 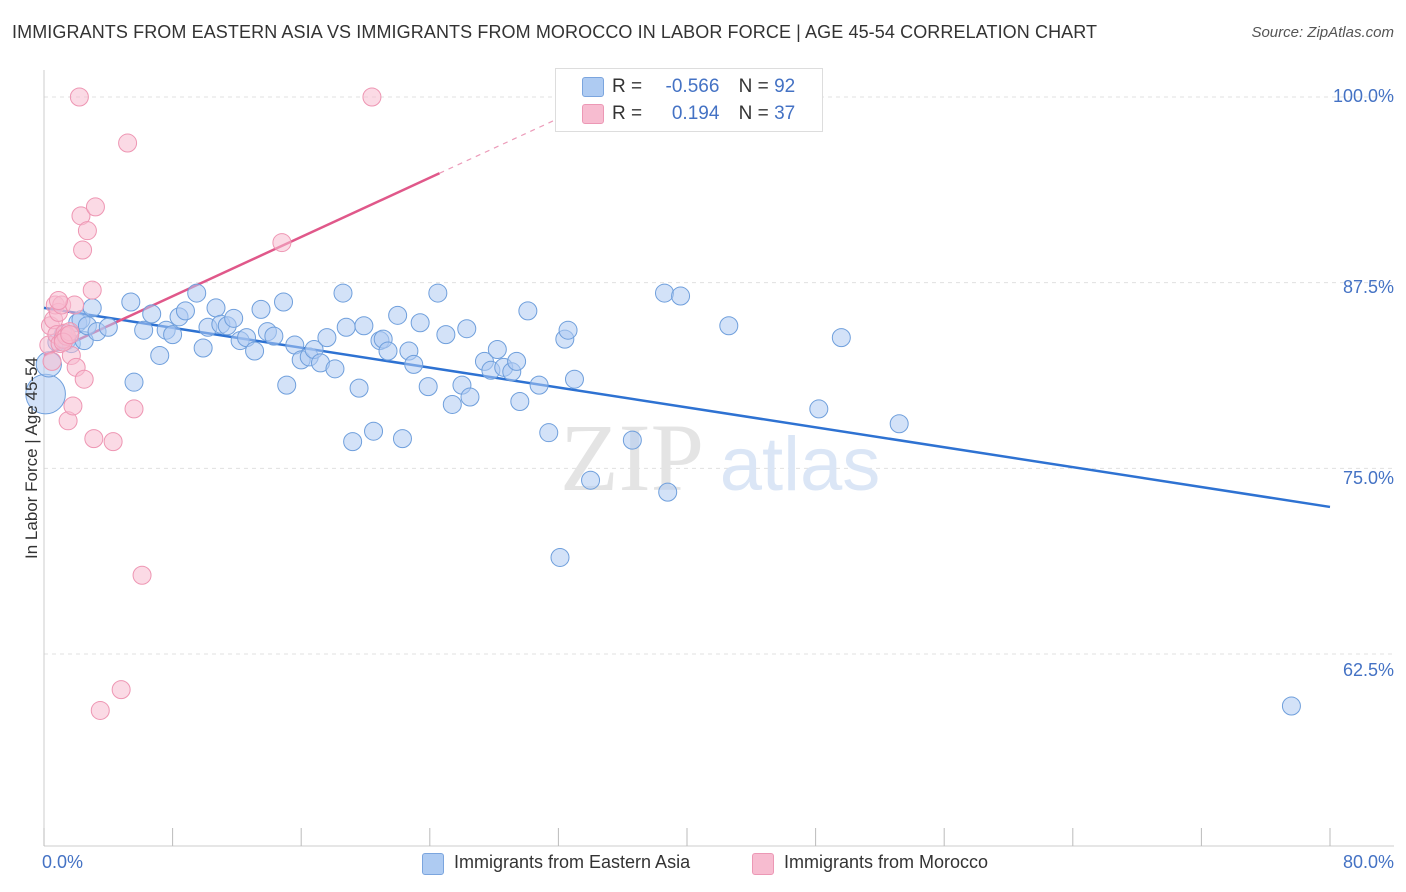 I want to click on watermark-zip: ZIP, so click(x=632, y=457).